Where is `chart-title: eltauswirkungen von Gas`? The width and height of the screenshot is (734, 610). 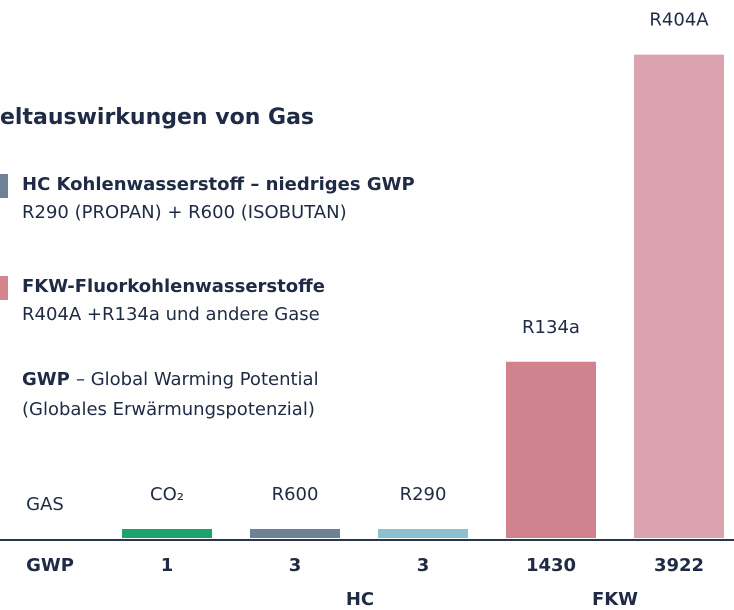 chart-title: eltauswirkungen von Gas is located at coordinates (157, 117).